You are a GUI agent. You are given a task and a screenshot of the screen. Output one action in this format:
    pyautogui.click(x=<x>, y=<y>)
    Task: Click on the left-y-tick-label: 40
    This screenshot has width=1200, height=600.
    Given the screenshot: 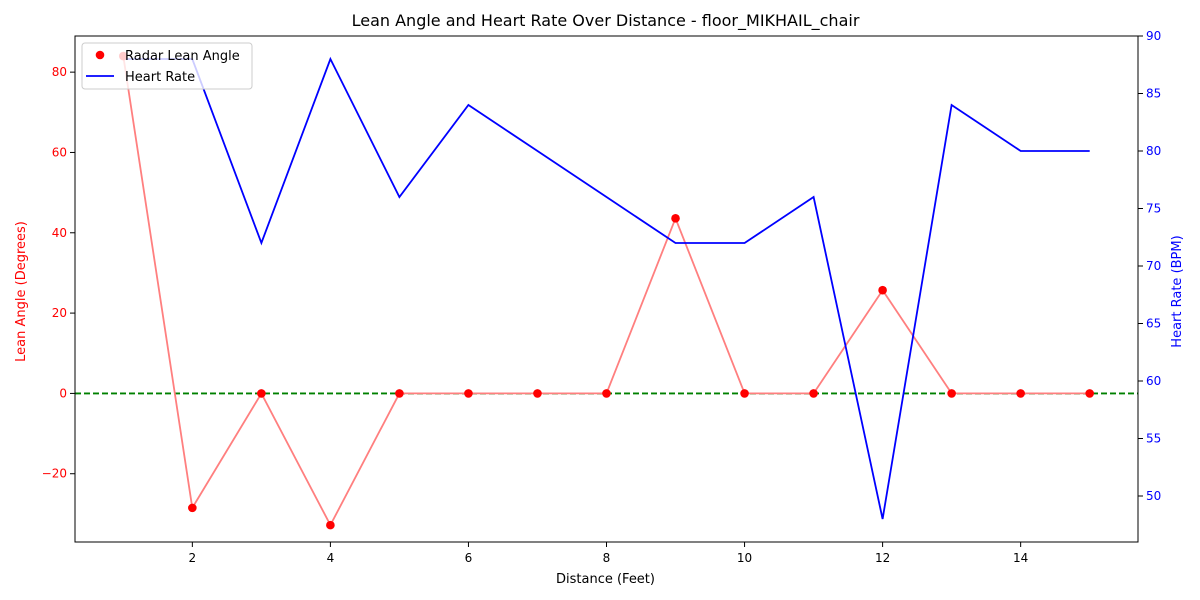 What is the action you would take?
    pyautogui.click(x=59, y=233)
    